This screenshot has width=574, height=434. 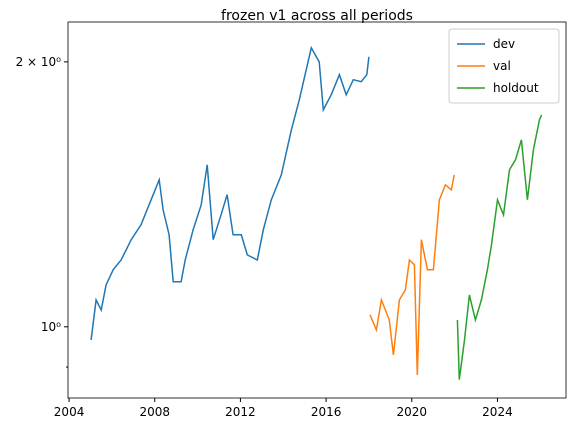 What do you see at coordinates (240, 412) in the screenshot?
I see `x-tick-label: 2012` at bounding box center [240, 412].